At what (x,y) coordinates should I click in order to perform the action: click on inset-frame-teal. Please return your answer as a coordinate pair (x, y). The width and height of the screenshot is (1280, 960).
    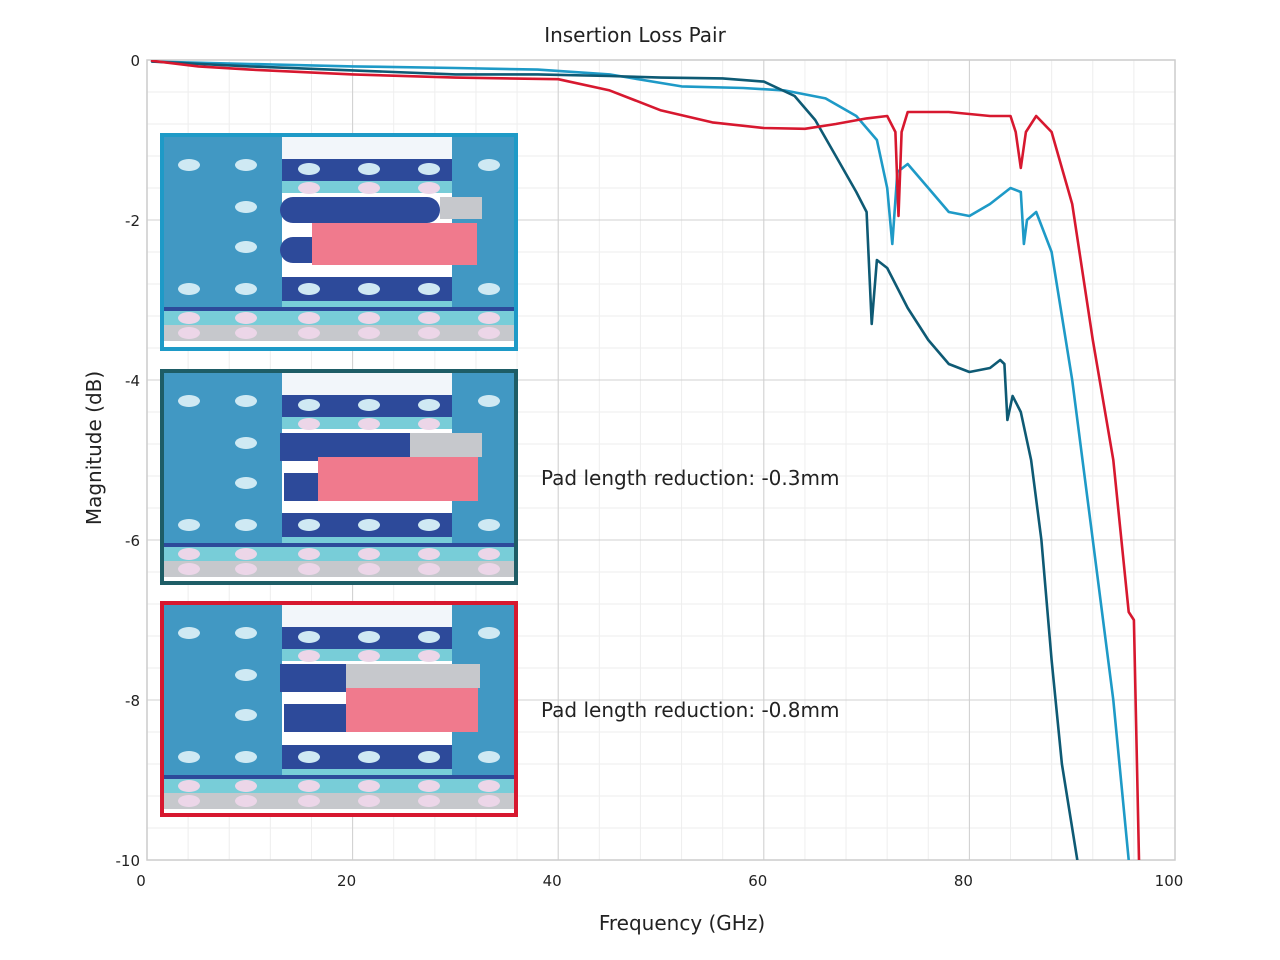
    Looking at the image, I should click on (339, 477).